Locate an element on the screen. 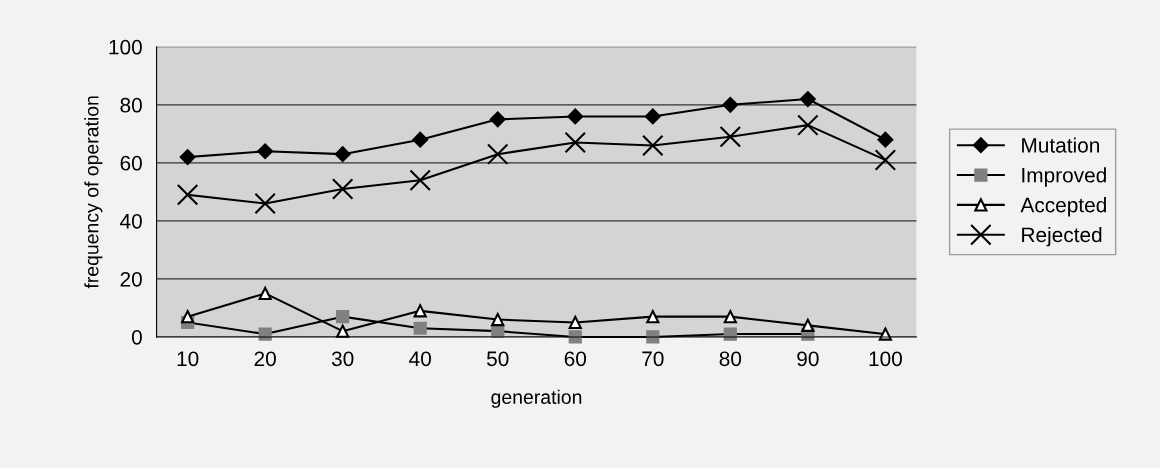  legend-label: Improved is located at coordinates (1064, 177).